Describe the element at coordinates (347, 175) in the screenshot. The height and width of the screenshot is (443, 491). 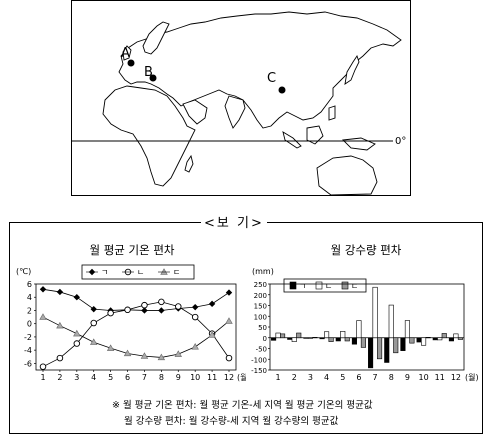
I see `australia` at that location.